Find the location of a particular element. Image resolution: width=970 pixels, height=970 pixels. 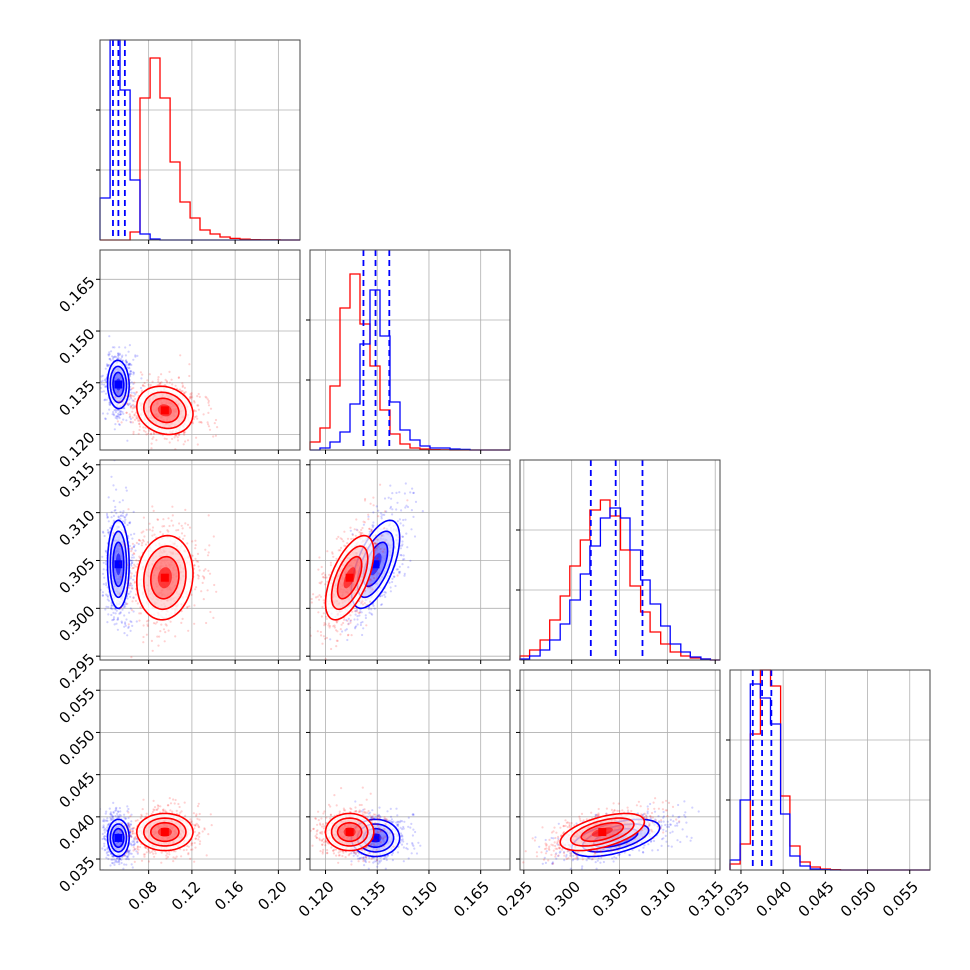

y-tick-label: 0.150 is located at coordinates (76, 346).